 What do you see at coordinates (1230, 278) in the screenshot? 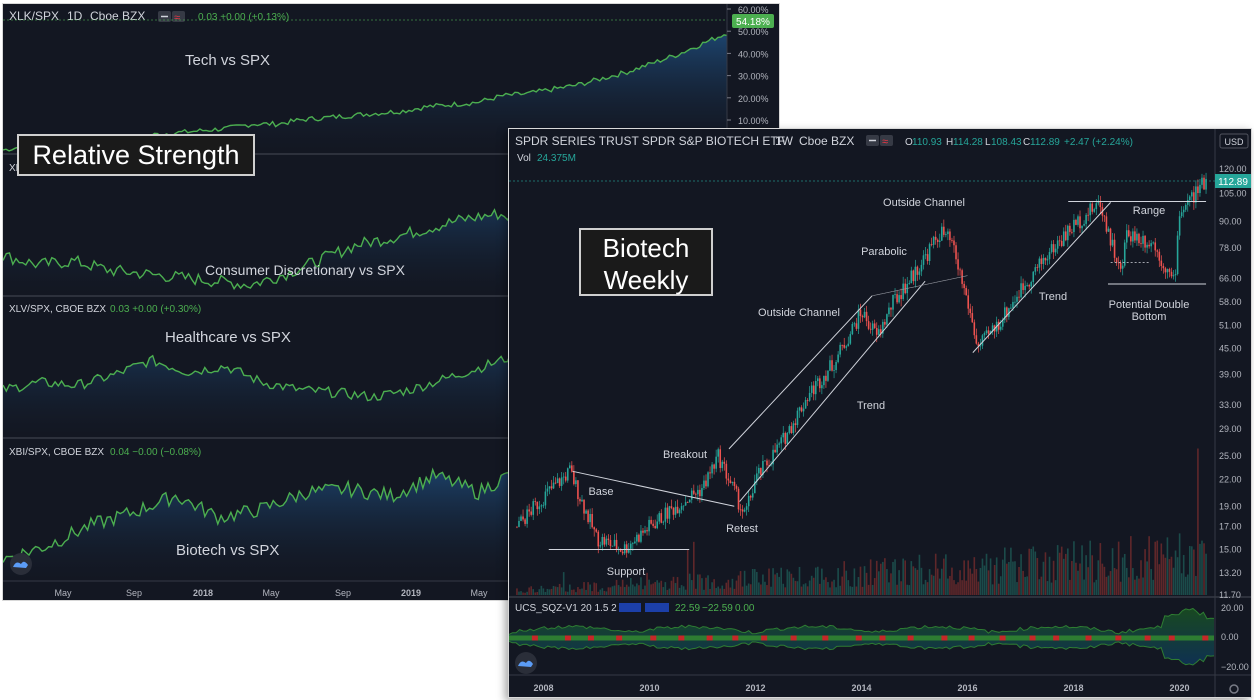
I see `y-tick-label: 66.00` at bounding box center [1230, 278].